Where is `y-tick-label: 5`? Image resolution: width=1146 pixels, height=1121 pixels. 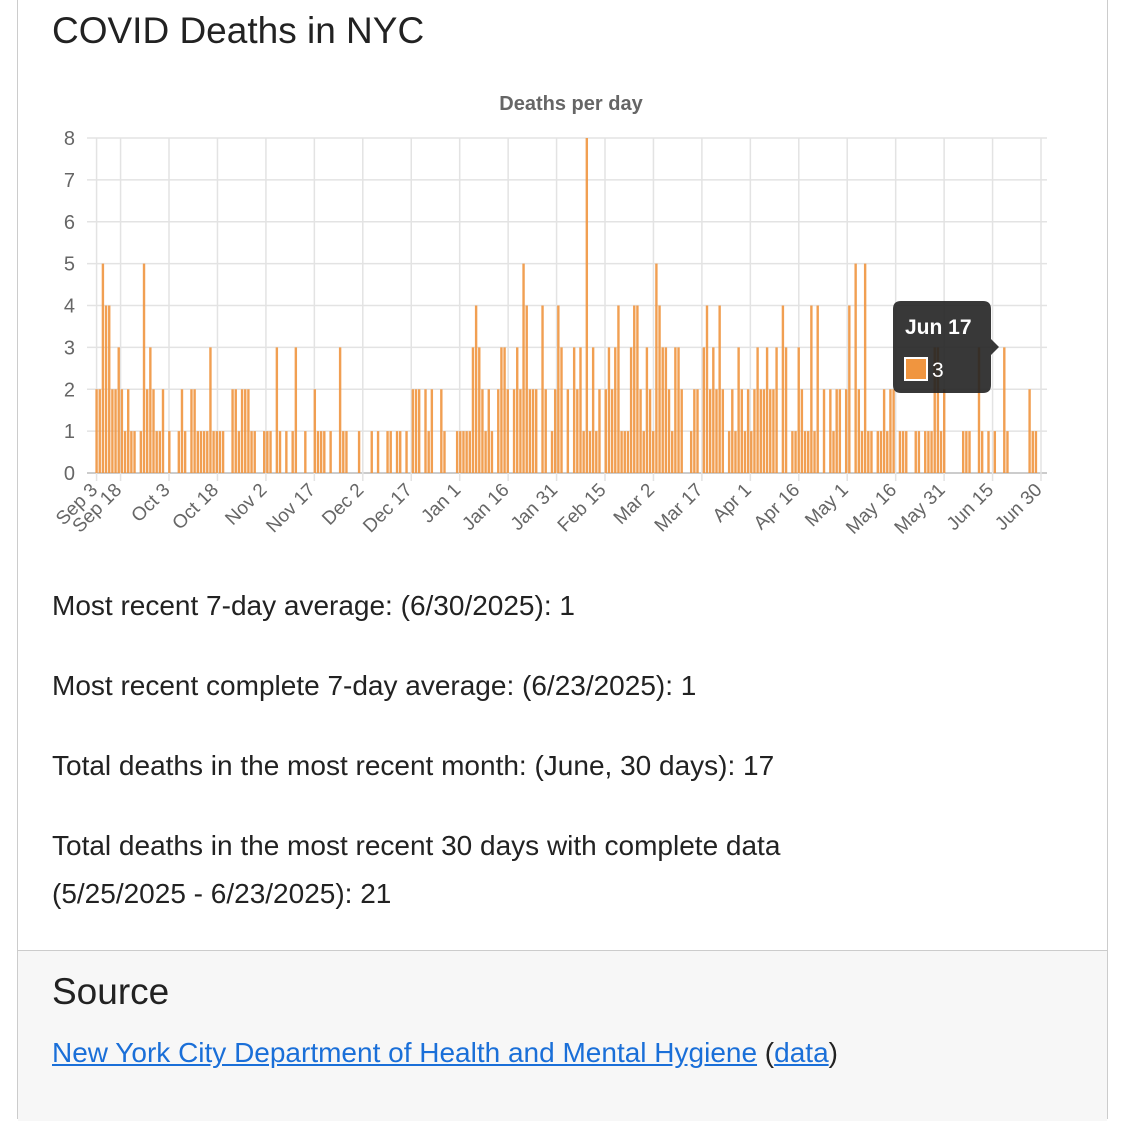 y-tick-label: 5 is located at coordinates (69, 265).